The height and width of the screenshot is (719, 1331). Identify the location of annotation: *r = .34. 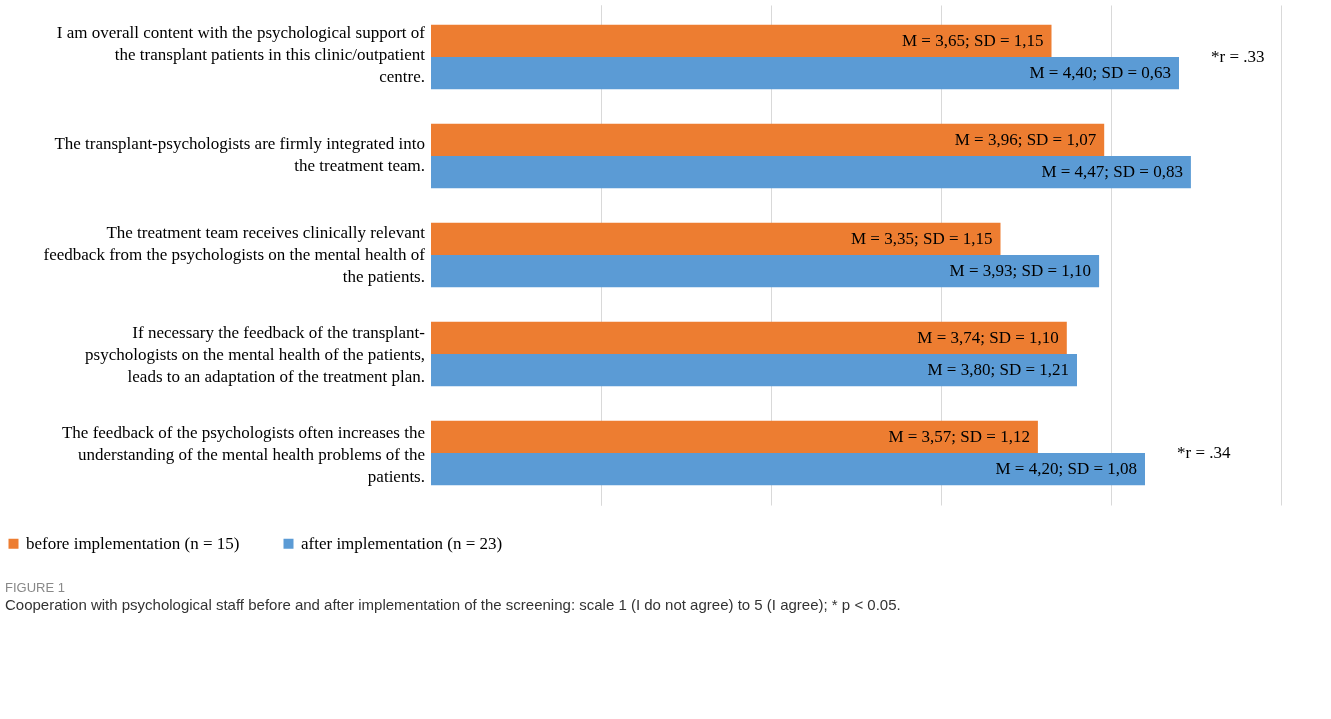
(1204, 453).